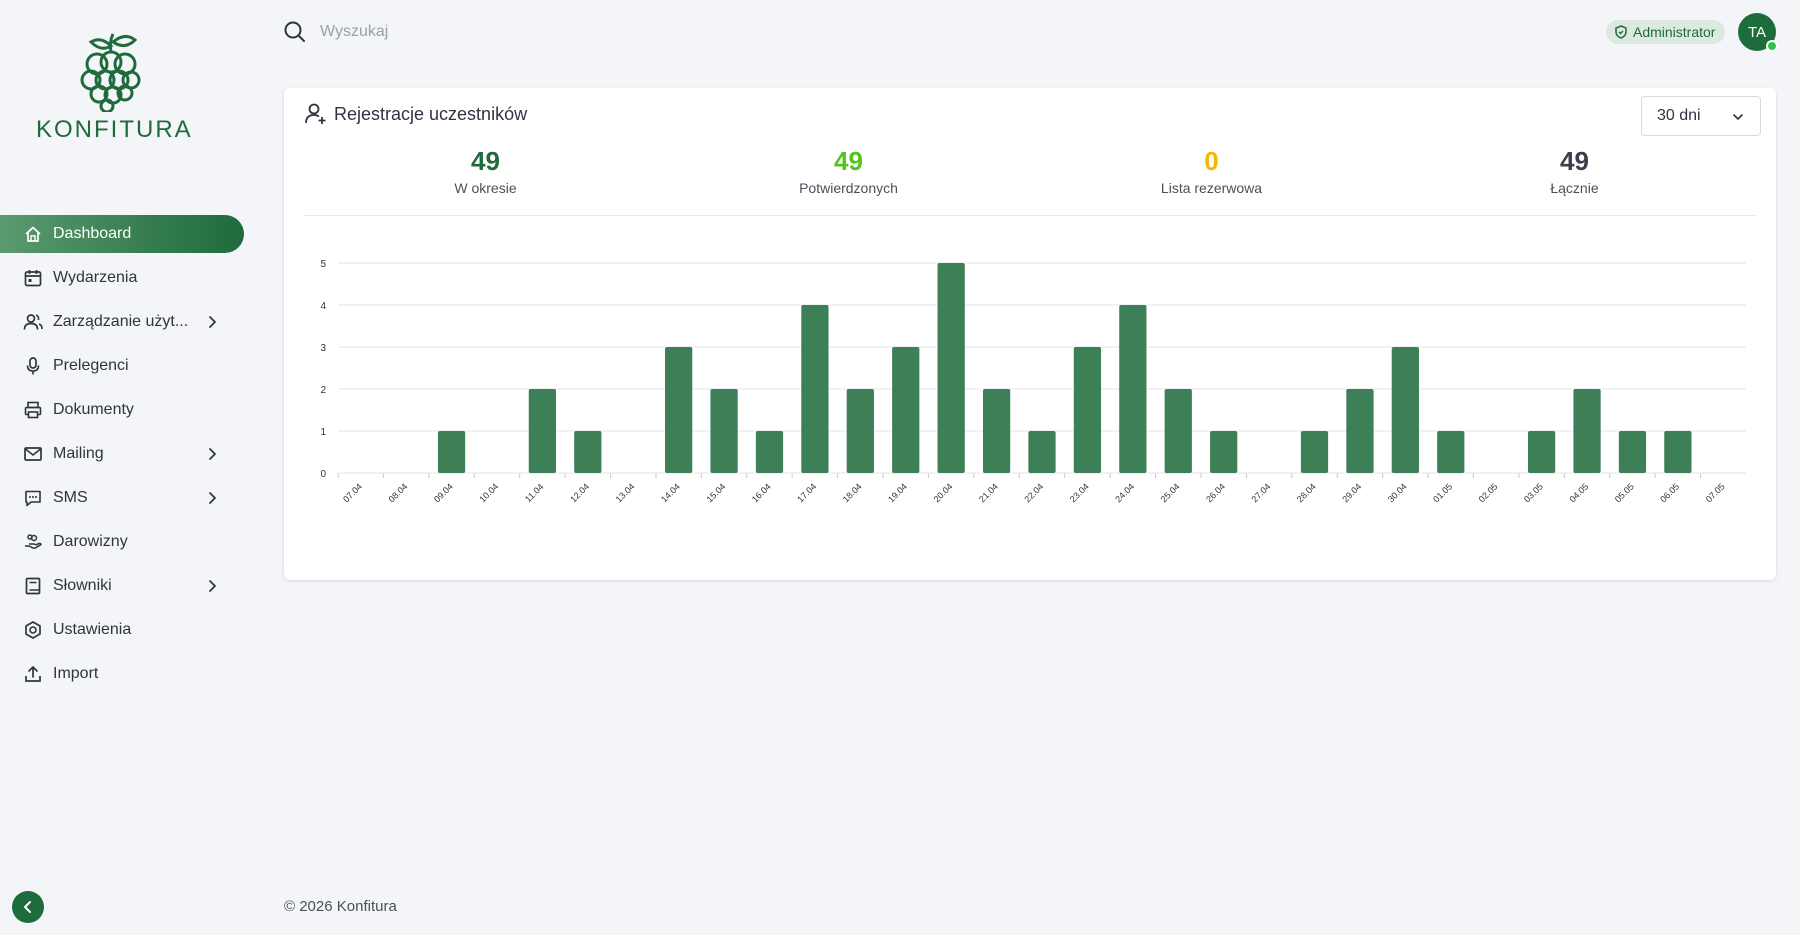 The width and height of the screenshot is (1800, 935). What do you see at coordinates (114, 129) in the screenshot?
I see `brand-name: KONFITURA` at bounding box center [114, 129].